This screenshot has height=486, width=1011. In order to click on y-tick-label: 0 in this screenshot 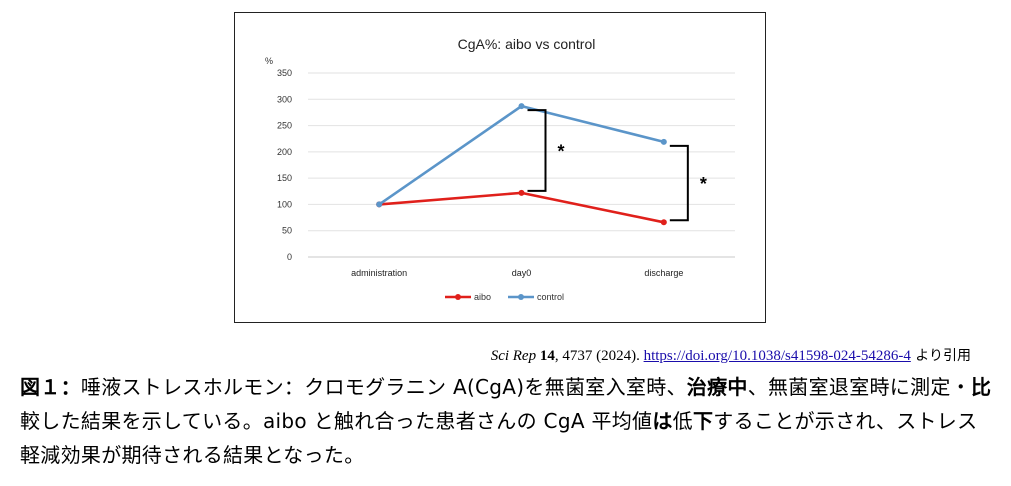, I will do `click(289, 257)`.